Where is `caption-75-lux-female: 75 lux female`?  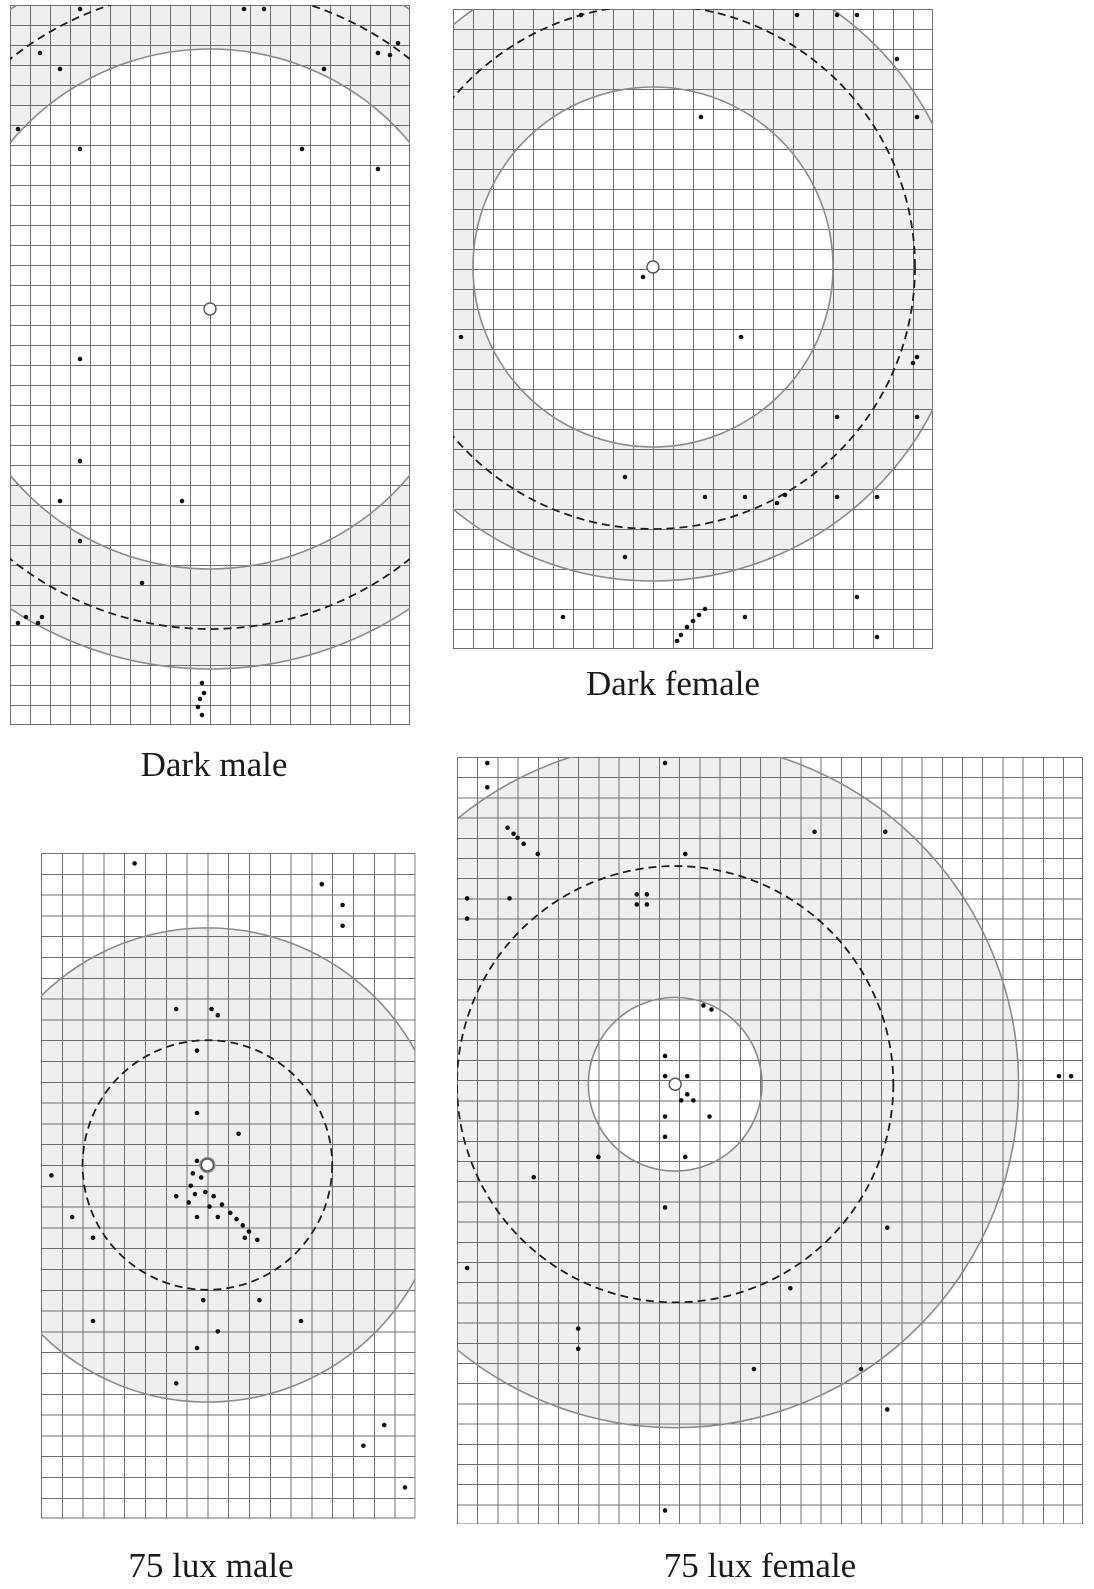 caption-75-lux-female: 75 lux female is located at coordinates (760, 1565).